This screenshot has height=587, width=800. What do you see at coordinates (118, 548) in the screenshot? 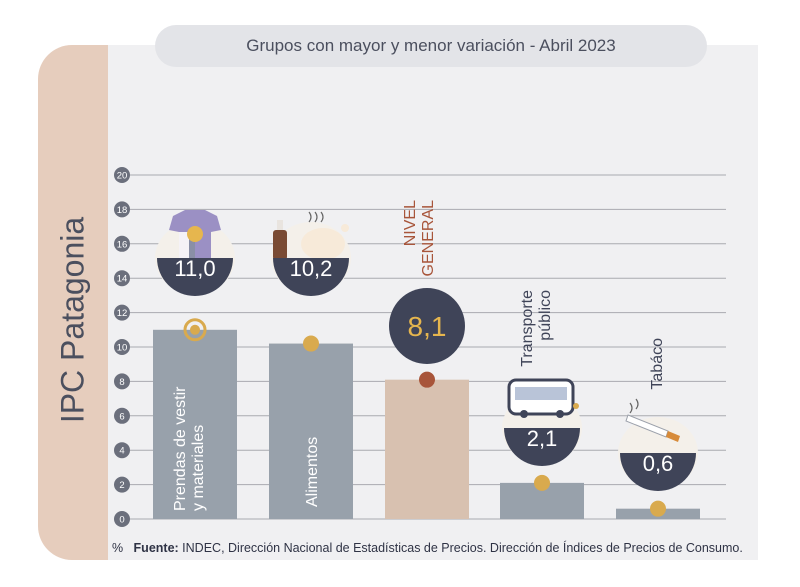
I see `unit-label: %` at bounding box center [118, 548].